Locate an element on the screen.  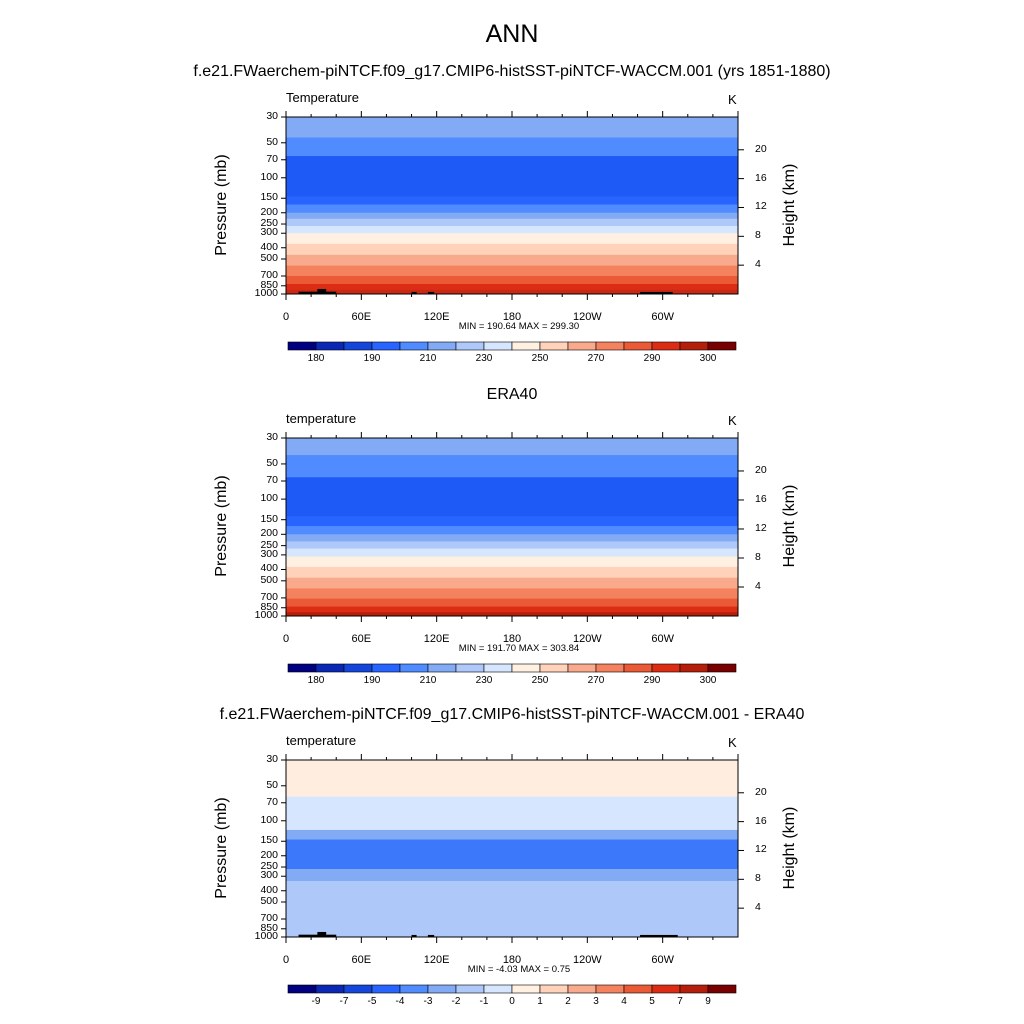
p-tick-label: 300 is located at coordinates (269, 232).